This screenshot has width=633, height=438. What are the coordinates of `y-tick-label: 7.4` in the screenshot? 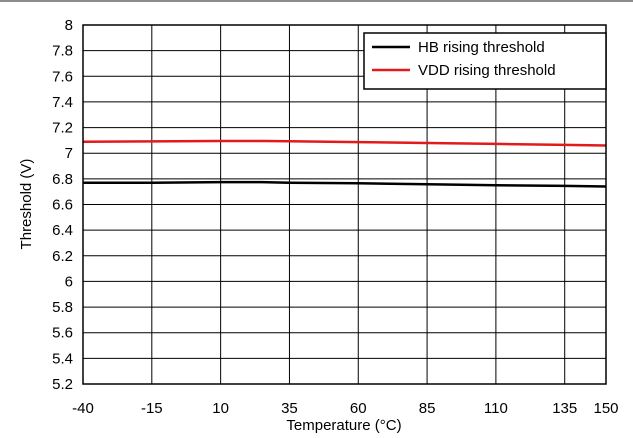 It's located at (62, 102).